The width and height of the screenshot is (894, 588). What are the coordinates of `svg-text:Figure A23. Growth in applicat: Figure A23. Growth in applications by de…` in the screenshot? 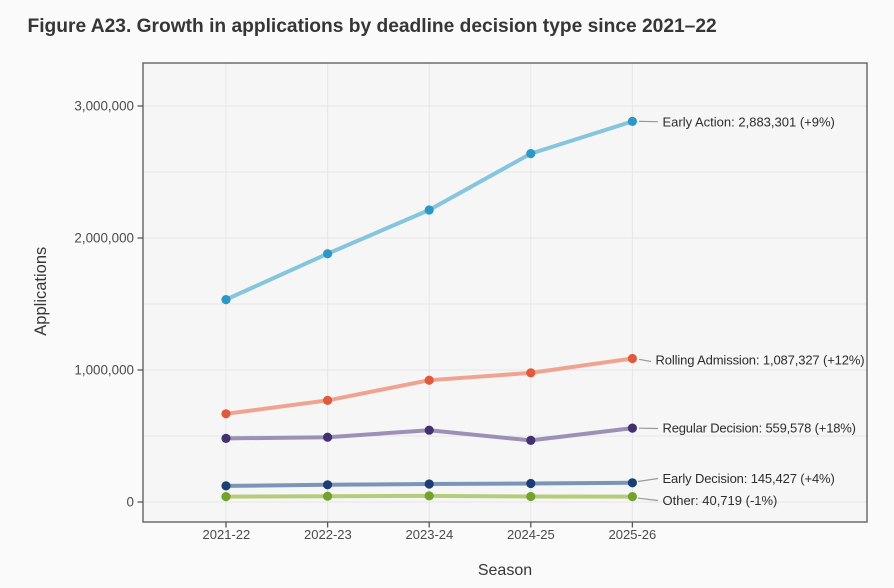 It's located at (372, 26).